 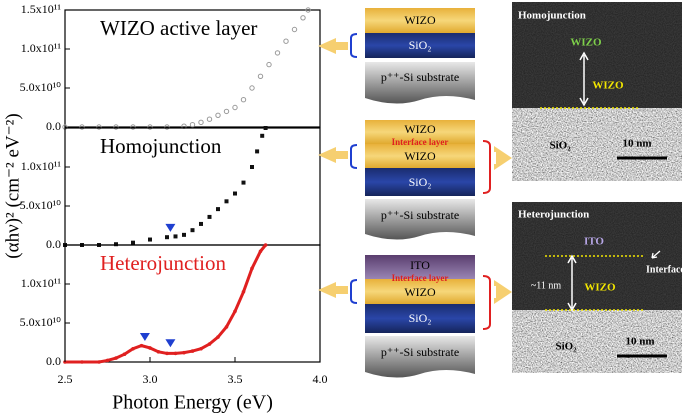 What do you see at coordinates (665, 269) in the screenshot?
I see `tem-label: Interface` at bounding box center [665, 269].